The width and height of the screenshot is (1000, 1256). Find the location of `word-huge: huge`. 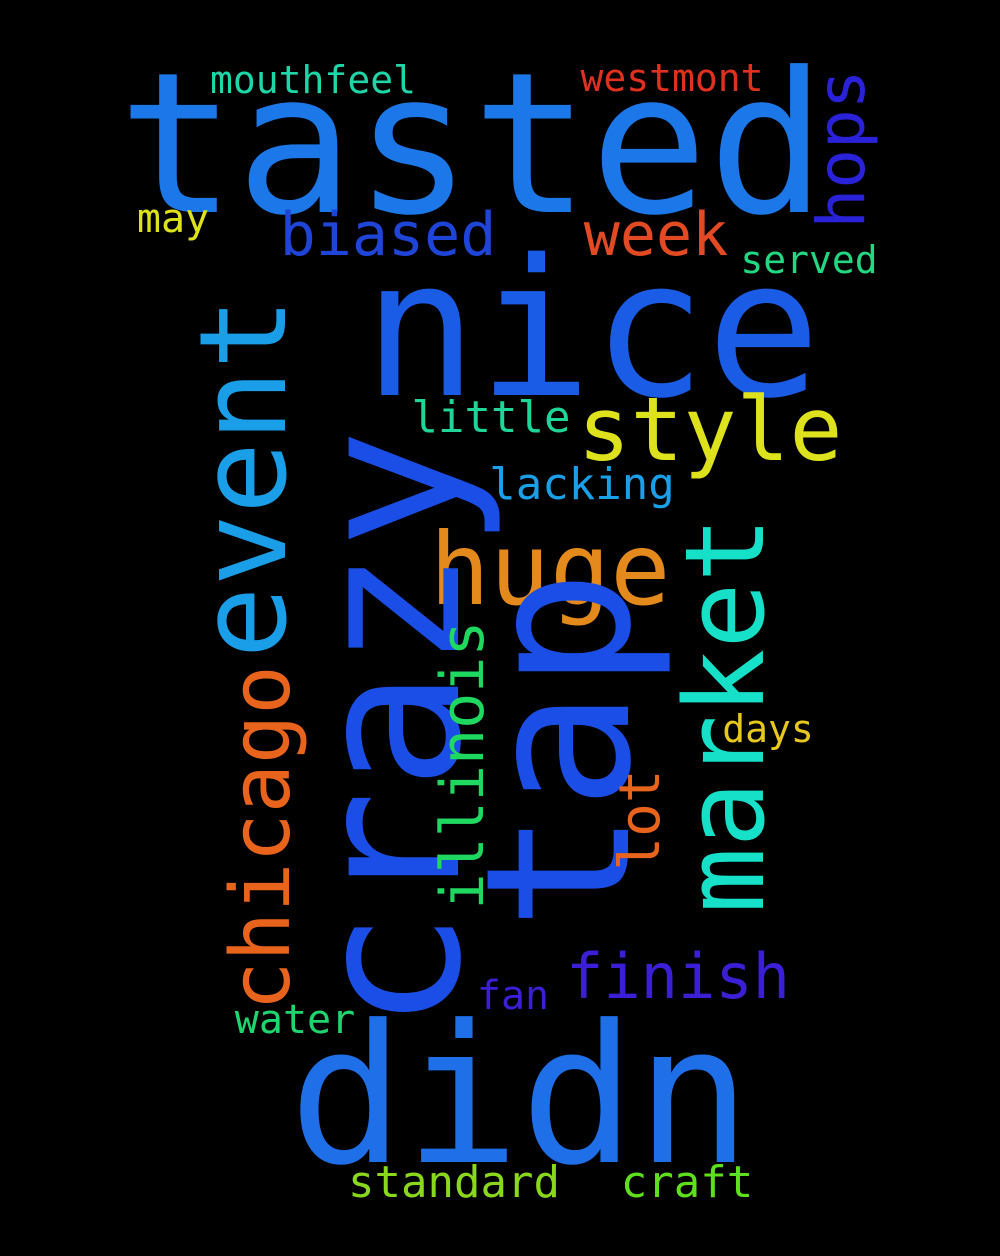

word-huge: huge is located at coordinates (550, 569).